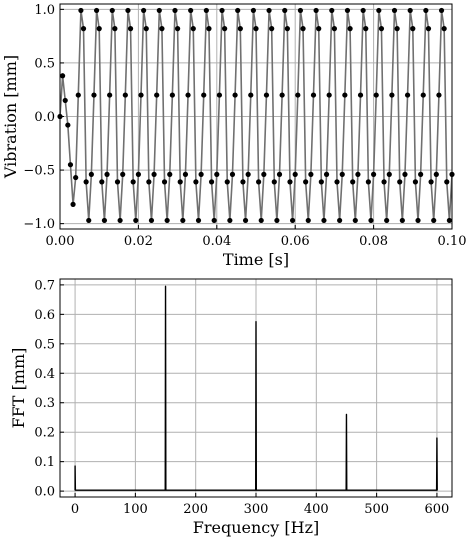 The height and width of the screenshot is (550, 468). Describe the element at coordinates (256, 527) in the screenshot. I see `x-axis-label: Frequency [Hz]` at that location.